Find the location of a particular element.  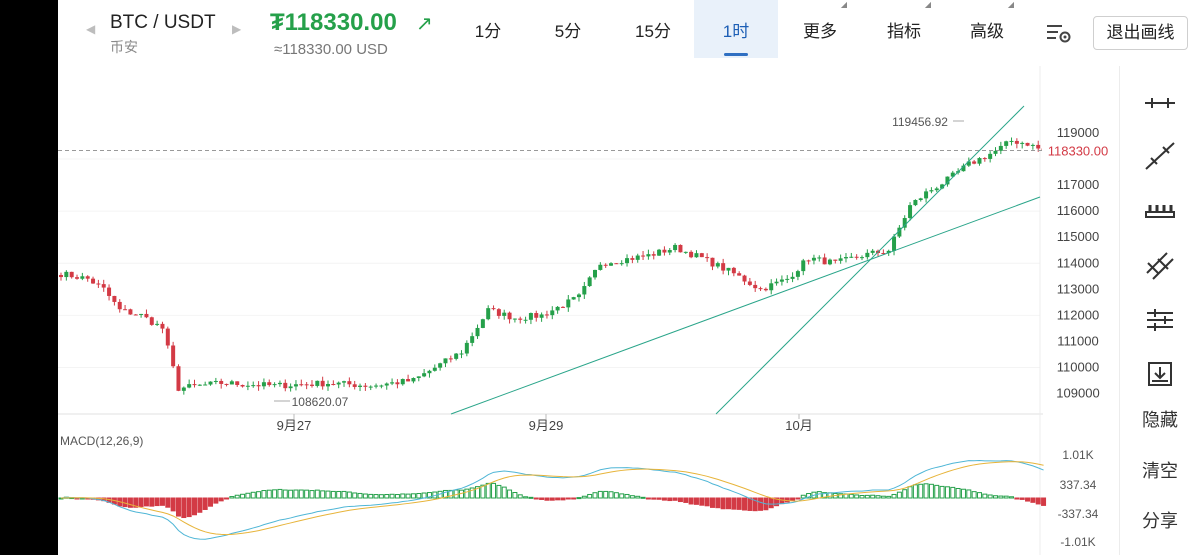

hide-button: 隐藏 is located at coordinates (1160, 420).